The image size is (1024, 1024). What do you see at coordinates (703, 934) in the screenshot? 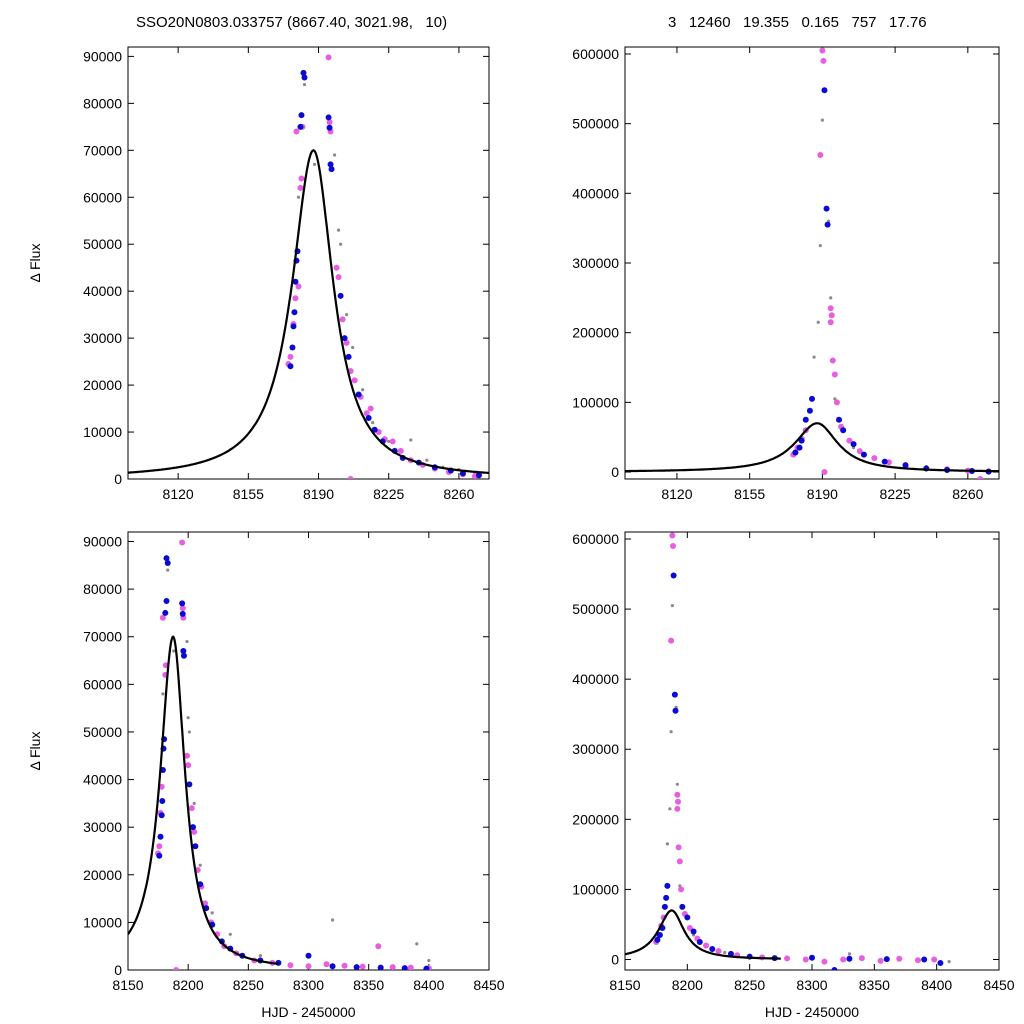
I see `model-curve` at bounding box center [703, 934].